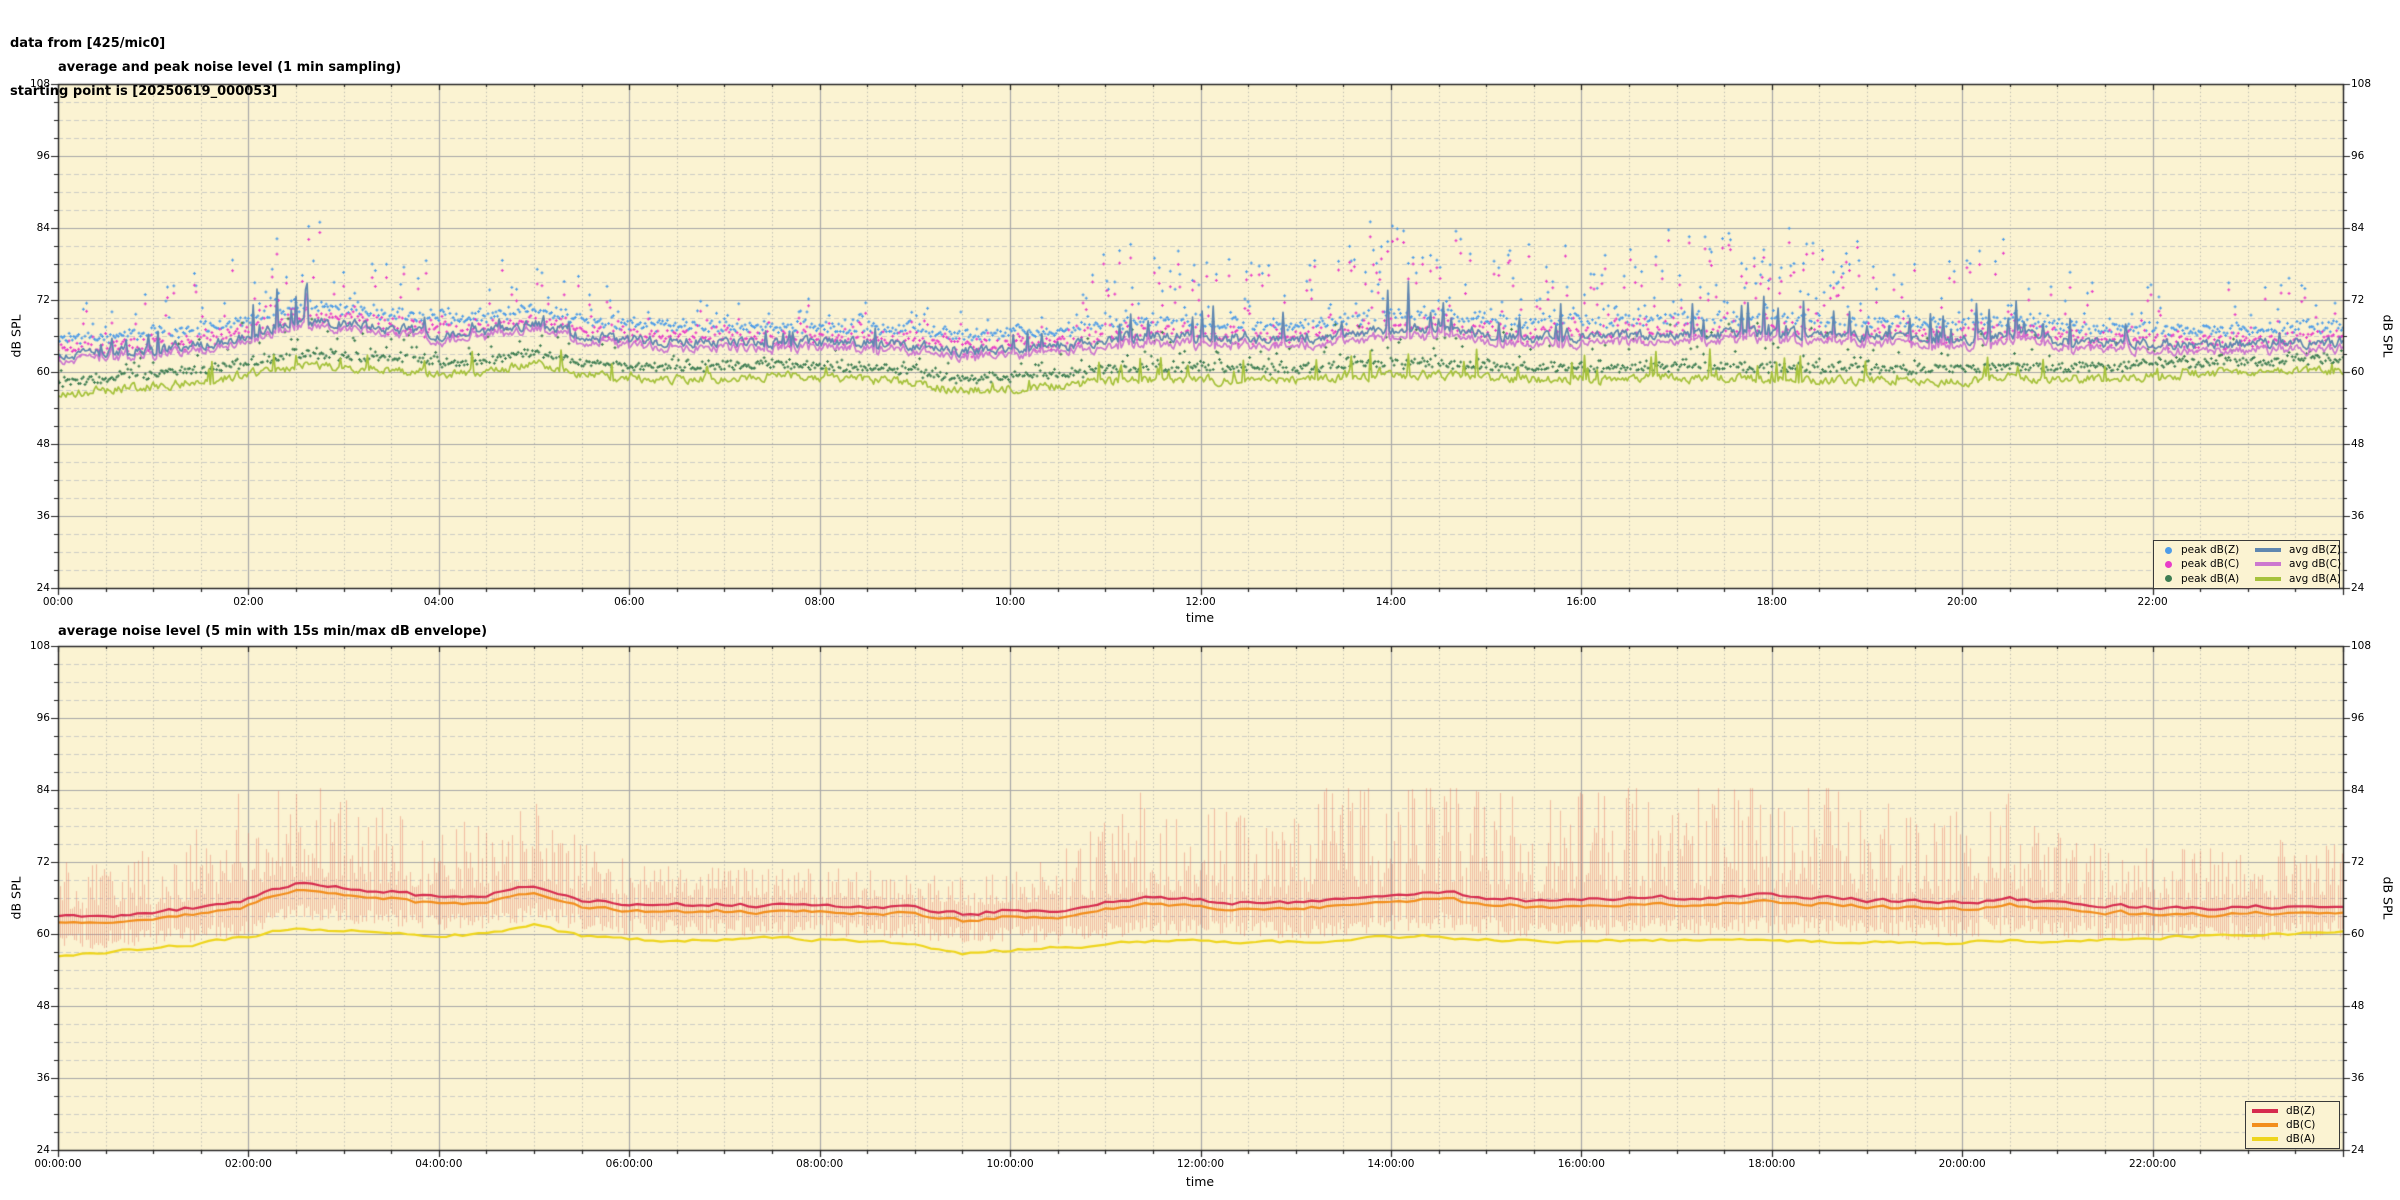  Describe the element at coordinates (2152, 602) in the screenshot. I see `chart1-x-tick: 22:00` at that location.